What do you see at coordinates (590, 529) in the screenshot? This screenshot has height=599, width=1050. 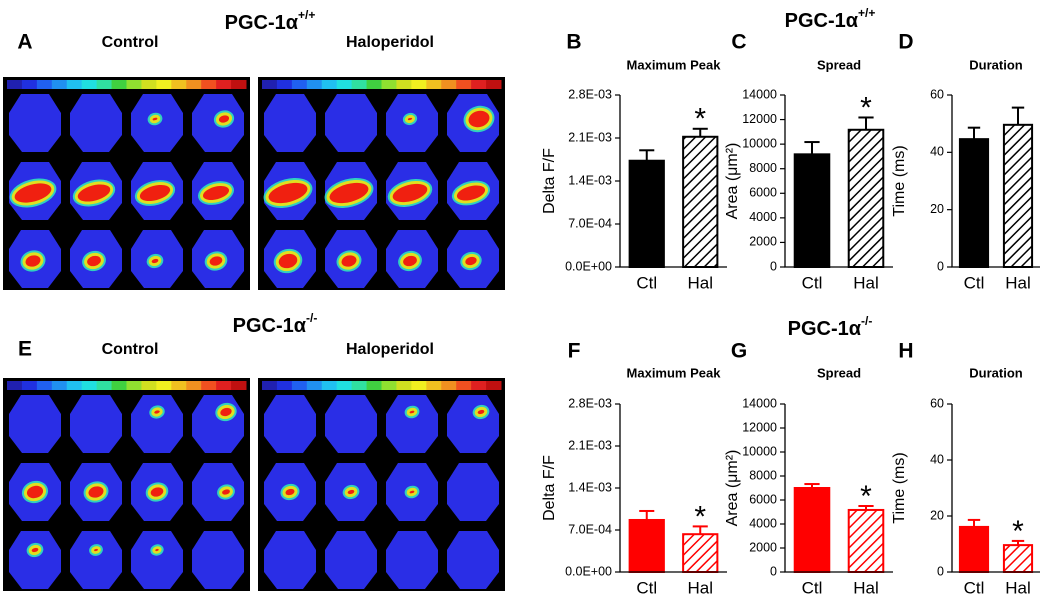 I see `y-tick-label: 7.0E-04` at bounding box center [590, 529].